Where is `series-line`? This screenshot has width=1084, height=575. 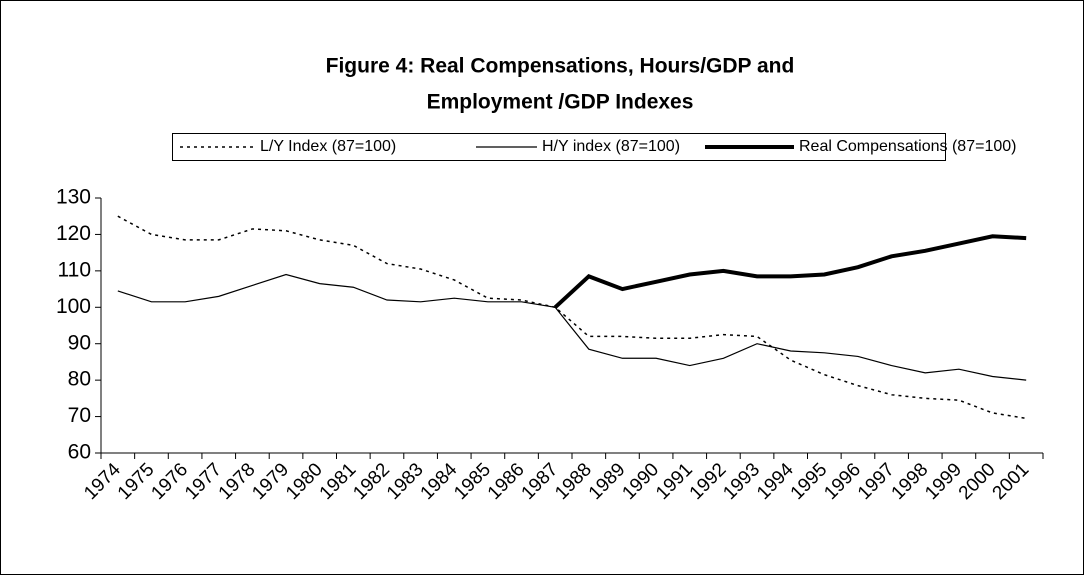
series-line is located at coordinates (790, 271).